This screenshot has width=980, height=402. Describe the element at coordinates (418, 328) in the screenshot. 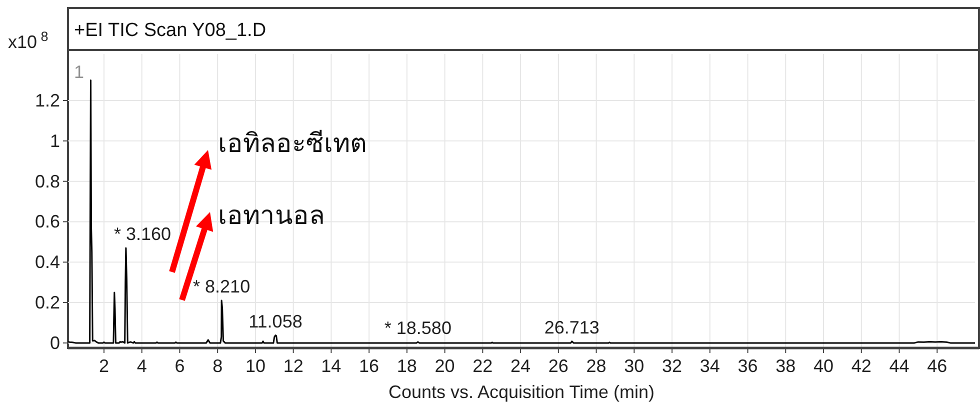

I see `annotation: * 18.580` at that location.